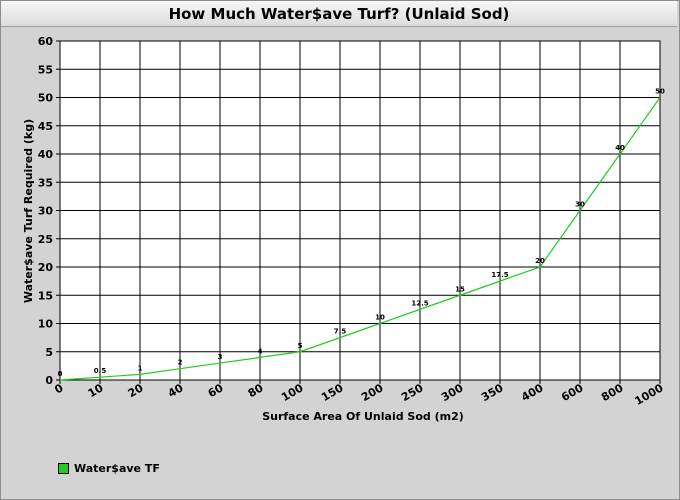 The height and width of the screenshot is (500, 680). I want to click on x-axis-label: Surface Area Of Unlaid Sod (m2), so click(363, 416).